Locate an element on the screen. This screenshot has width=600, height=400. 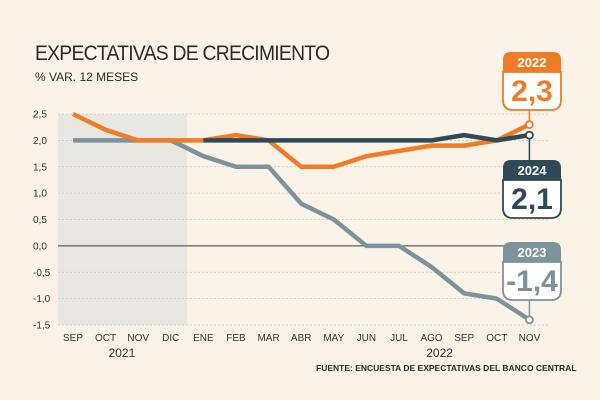
badge-year-label: 2022 is located at coordinates (532, 62).